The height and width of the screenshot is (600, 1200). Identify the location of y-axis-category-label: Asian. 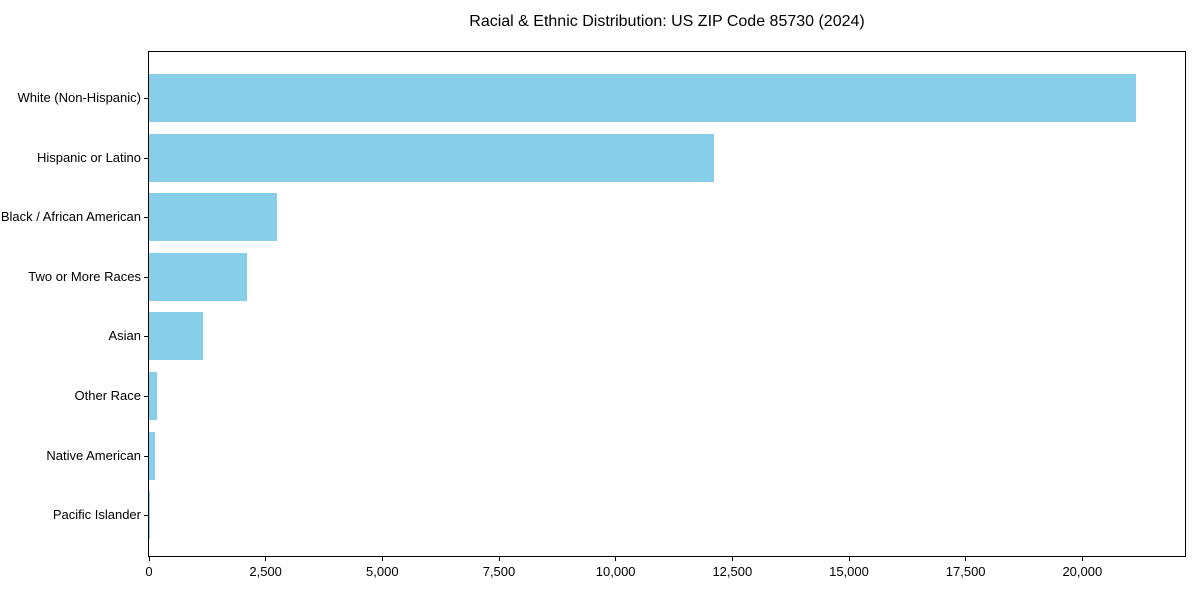
(124, 336).